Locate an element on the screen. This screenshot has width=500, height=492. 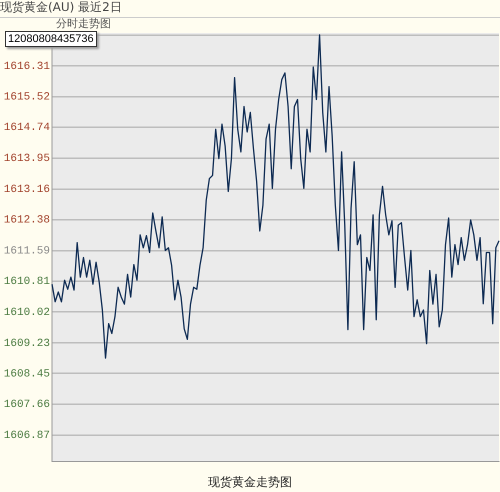
y-tick-label: 1616.31 is located at coordinates (27, 66).